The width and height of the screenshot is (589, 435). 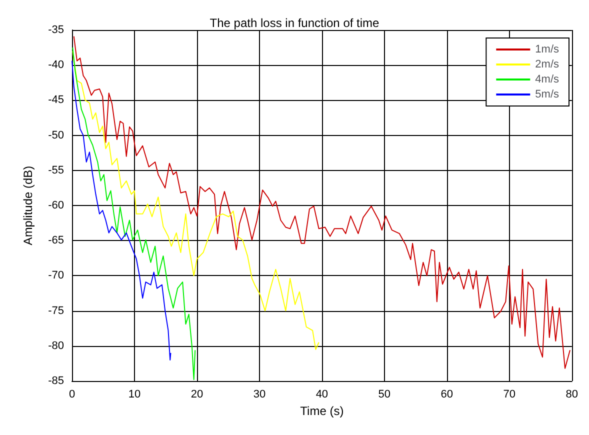 I want to click on y-tick-label: -55, so click(x=56, y=170).